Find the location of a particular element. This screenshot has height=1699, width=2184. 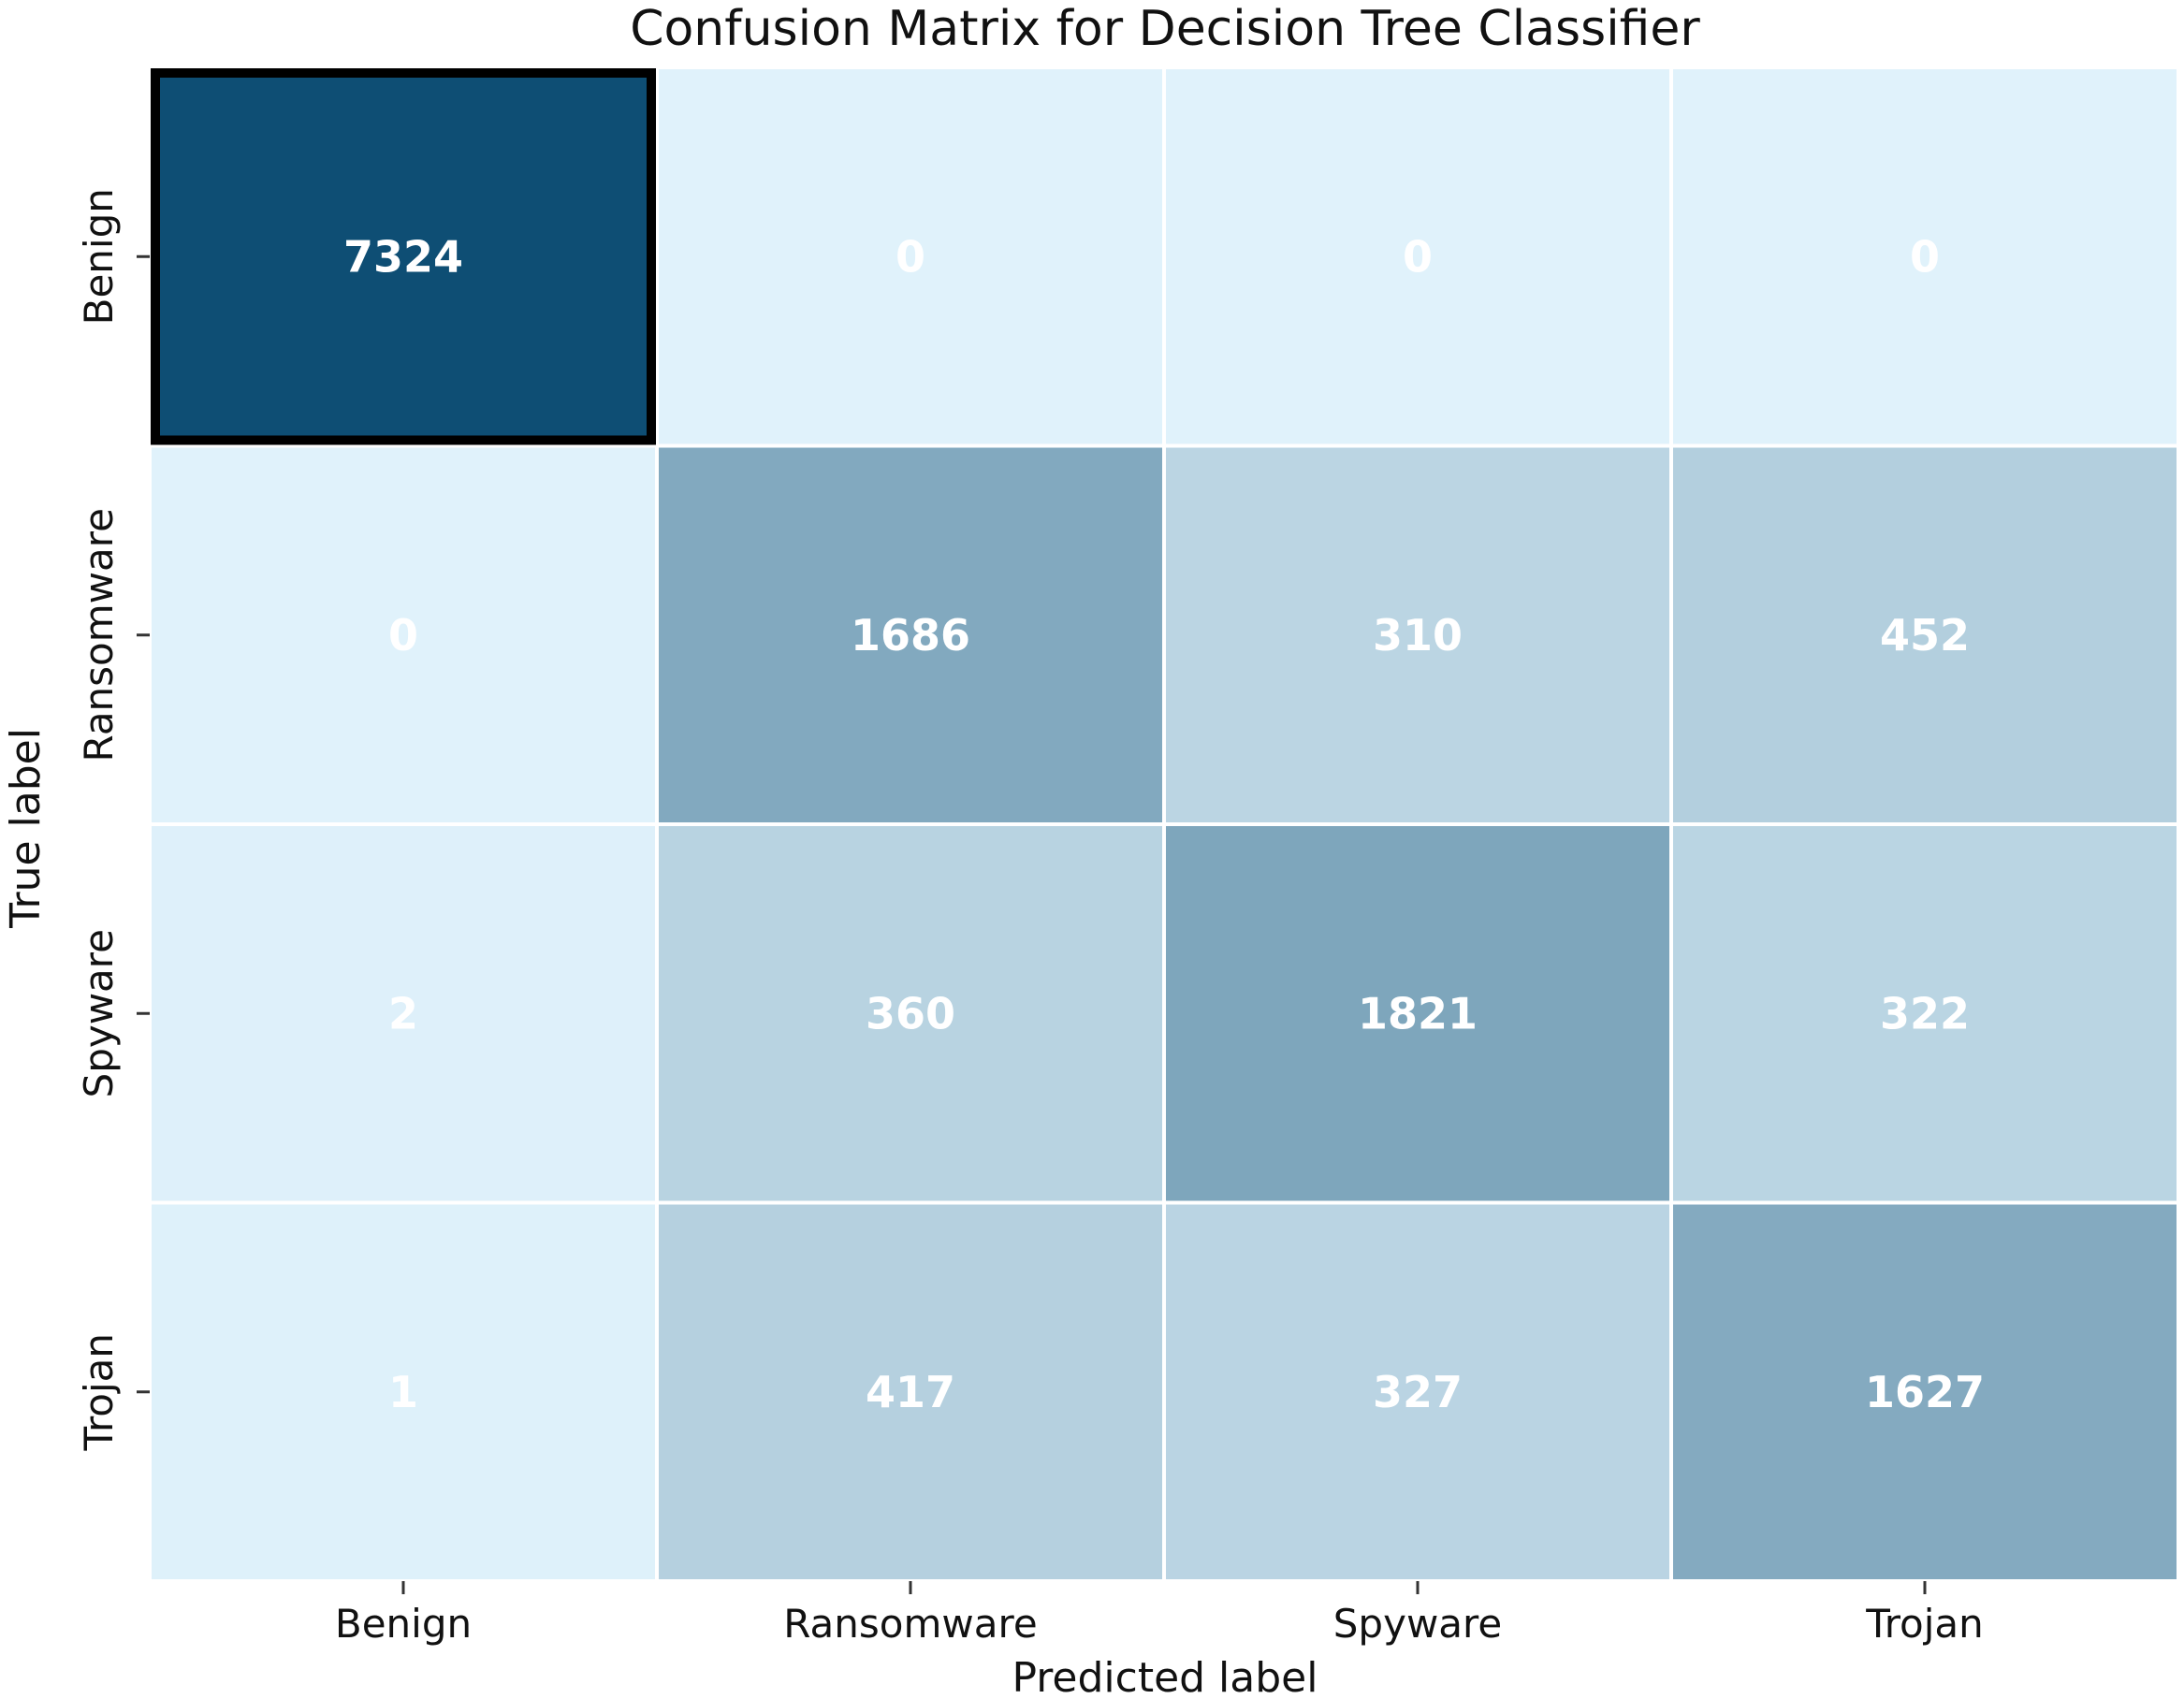

cell-value-benign-ransomware: 0 is located at coordinates (910, 256).